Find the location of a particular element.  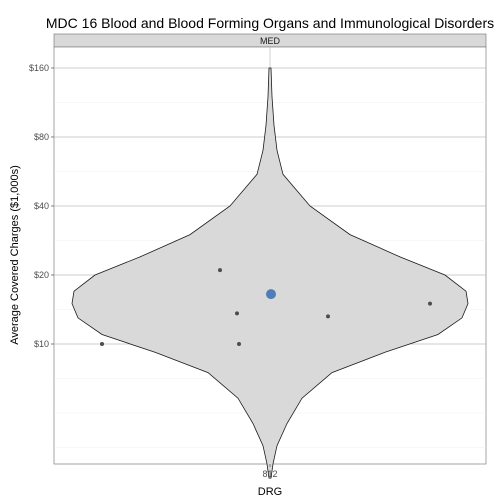

y-tick-label-2: $40 is located at coordinates (41, 206).